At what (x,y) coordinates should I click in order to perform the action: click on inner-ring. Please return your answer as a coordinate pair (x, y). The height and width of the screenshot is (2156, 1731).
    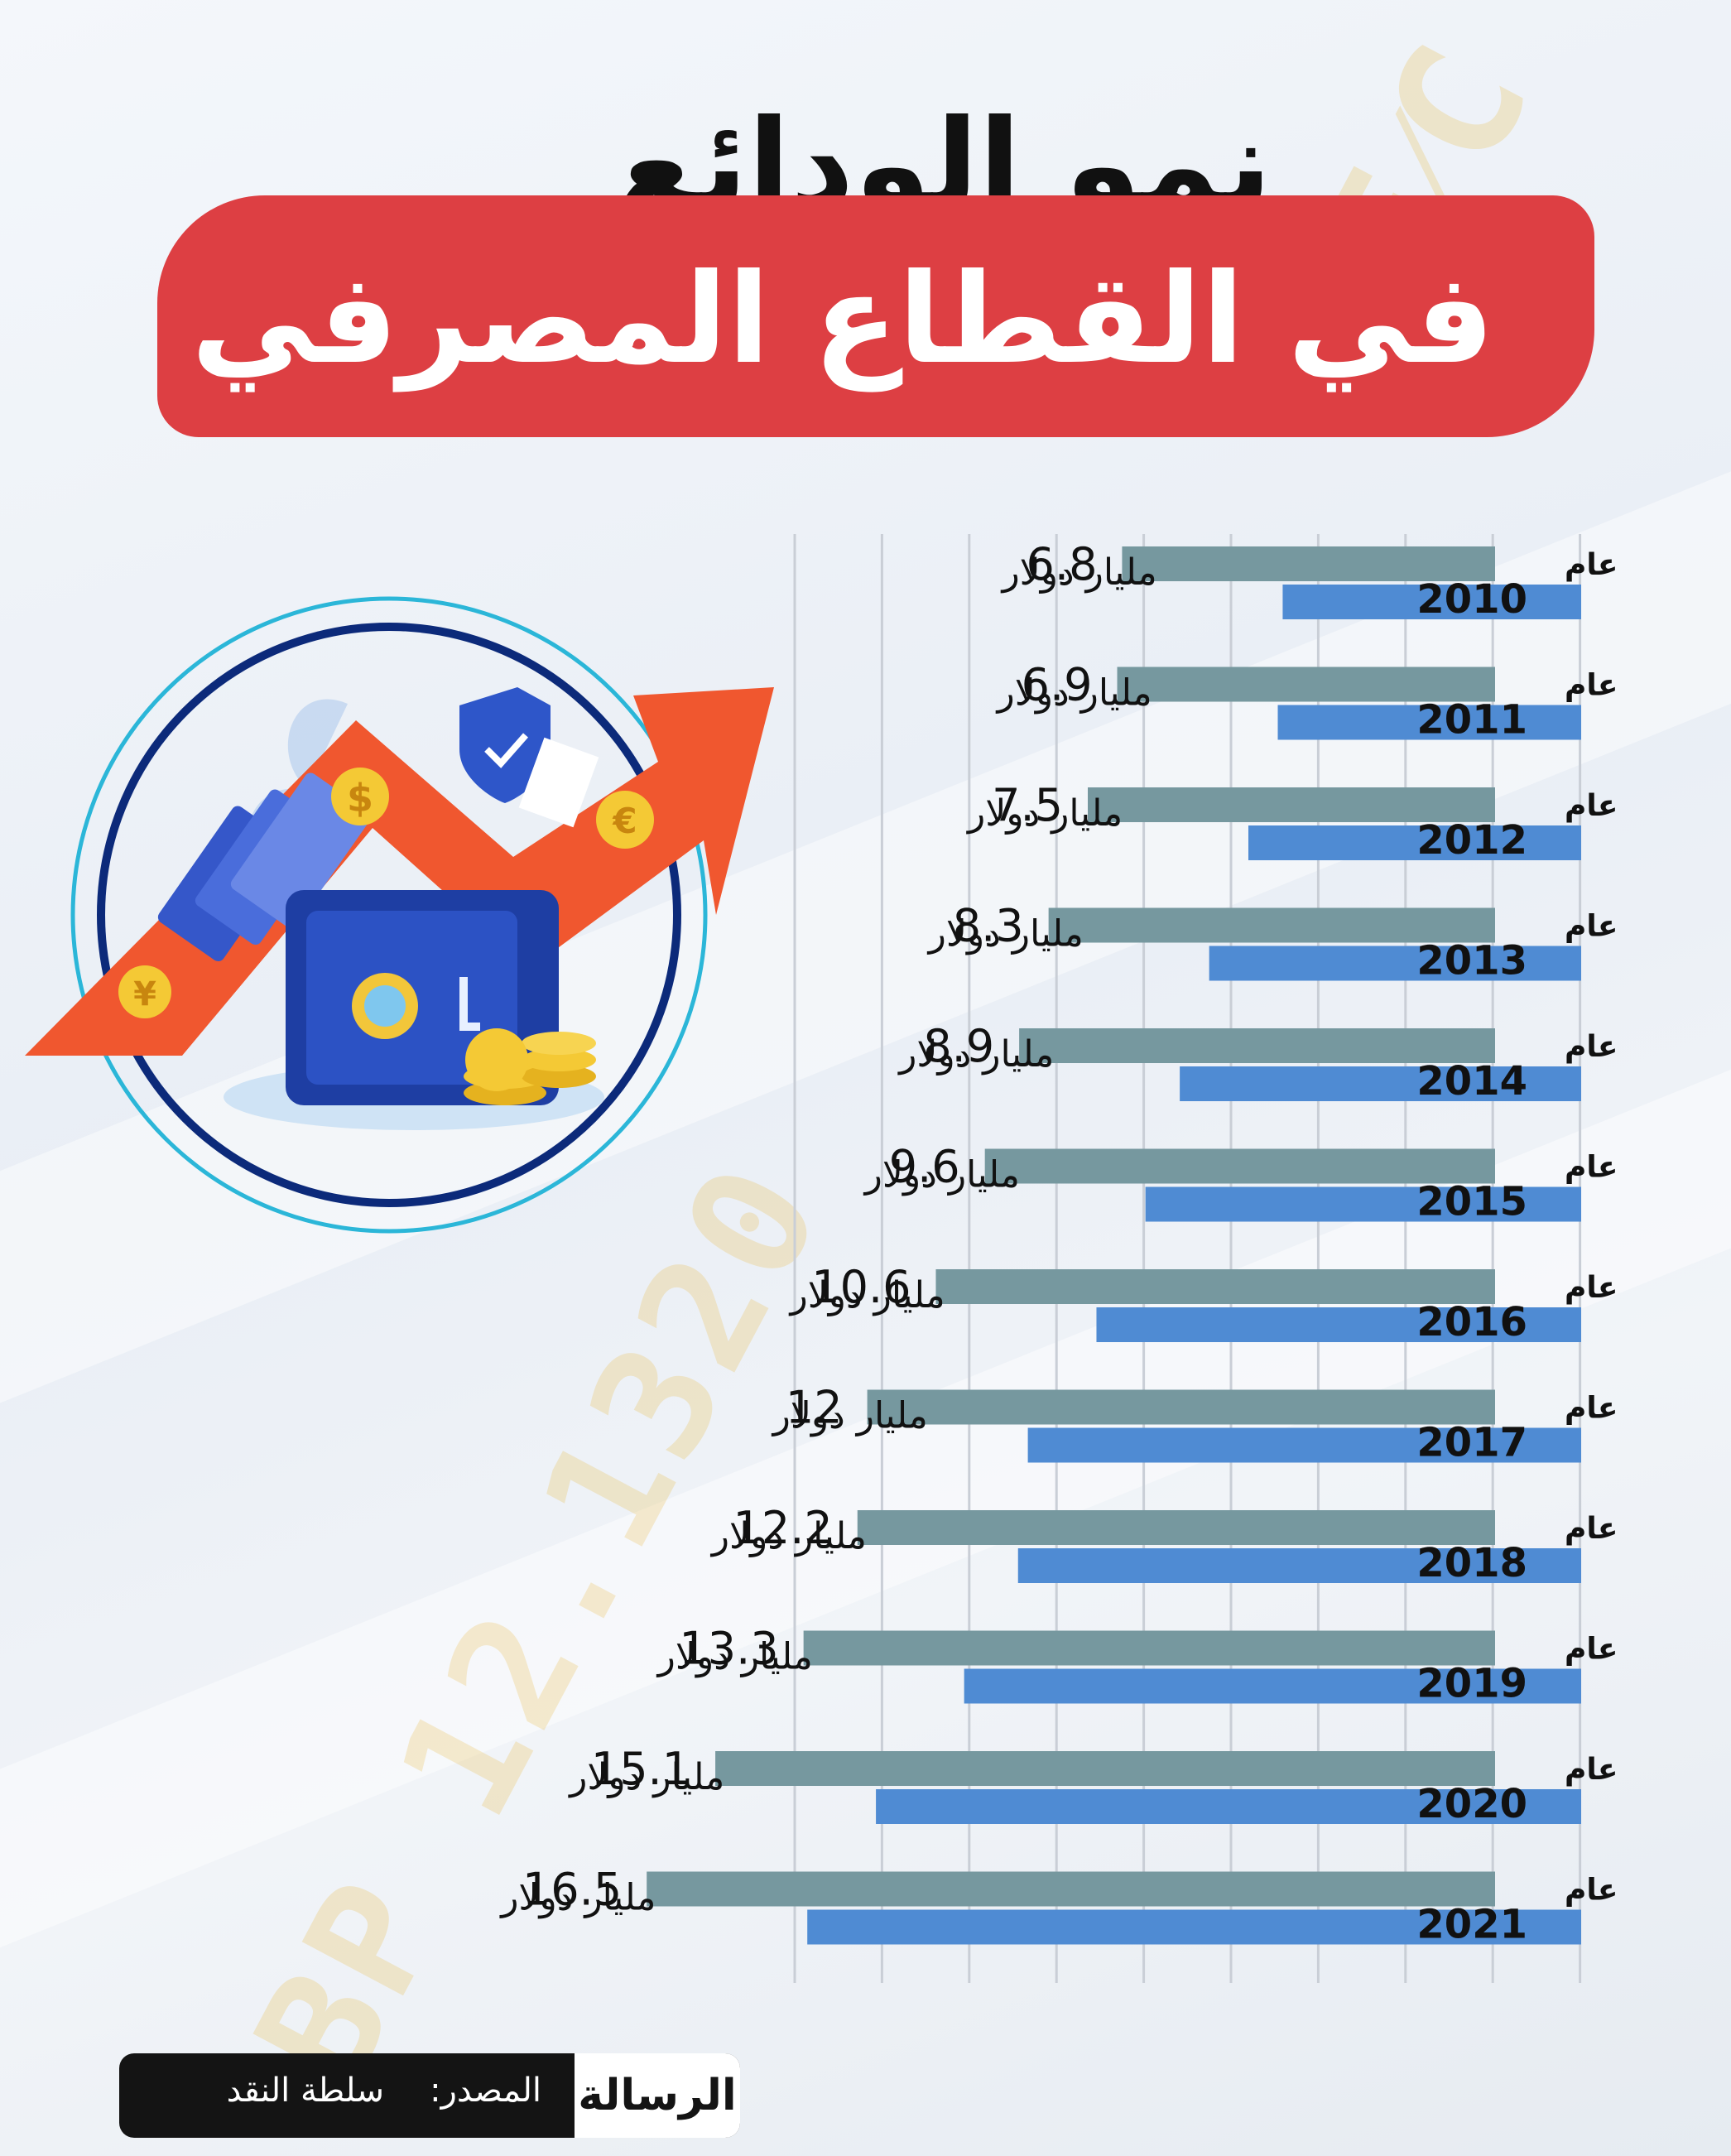
    Looking at the image, I should click on (389, 915).